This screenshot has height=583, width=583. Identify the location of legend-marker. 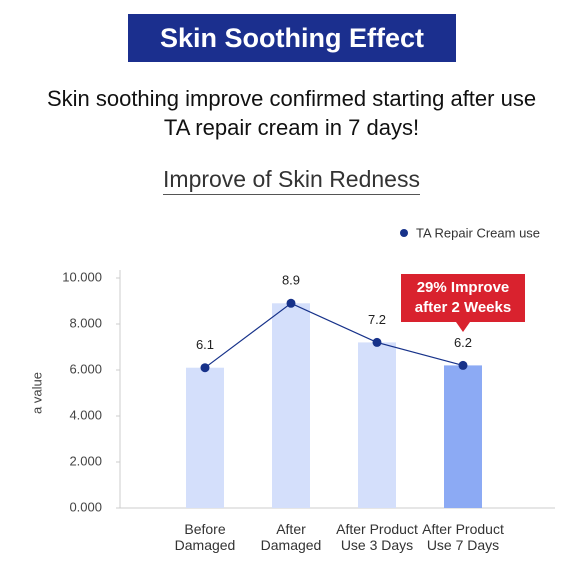
(404, 233).